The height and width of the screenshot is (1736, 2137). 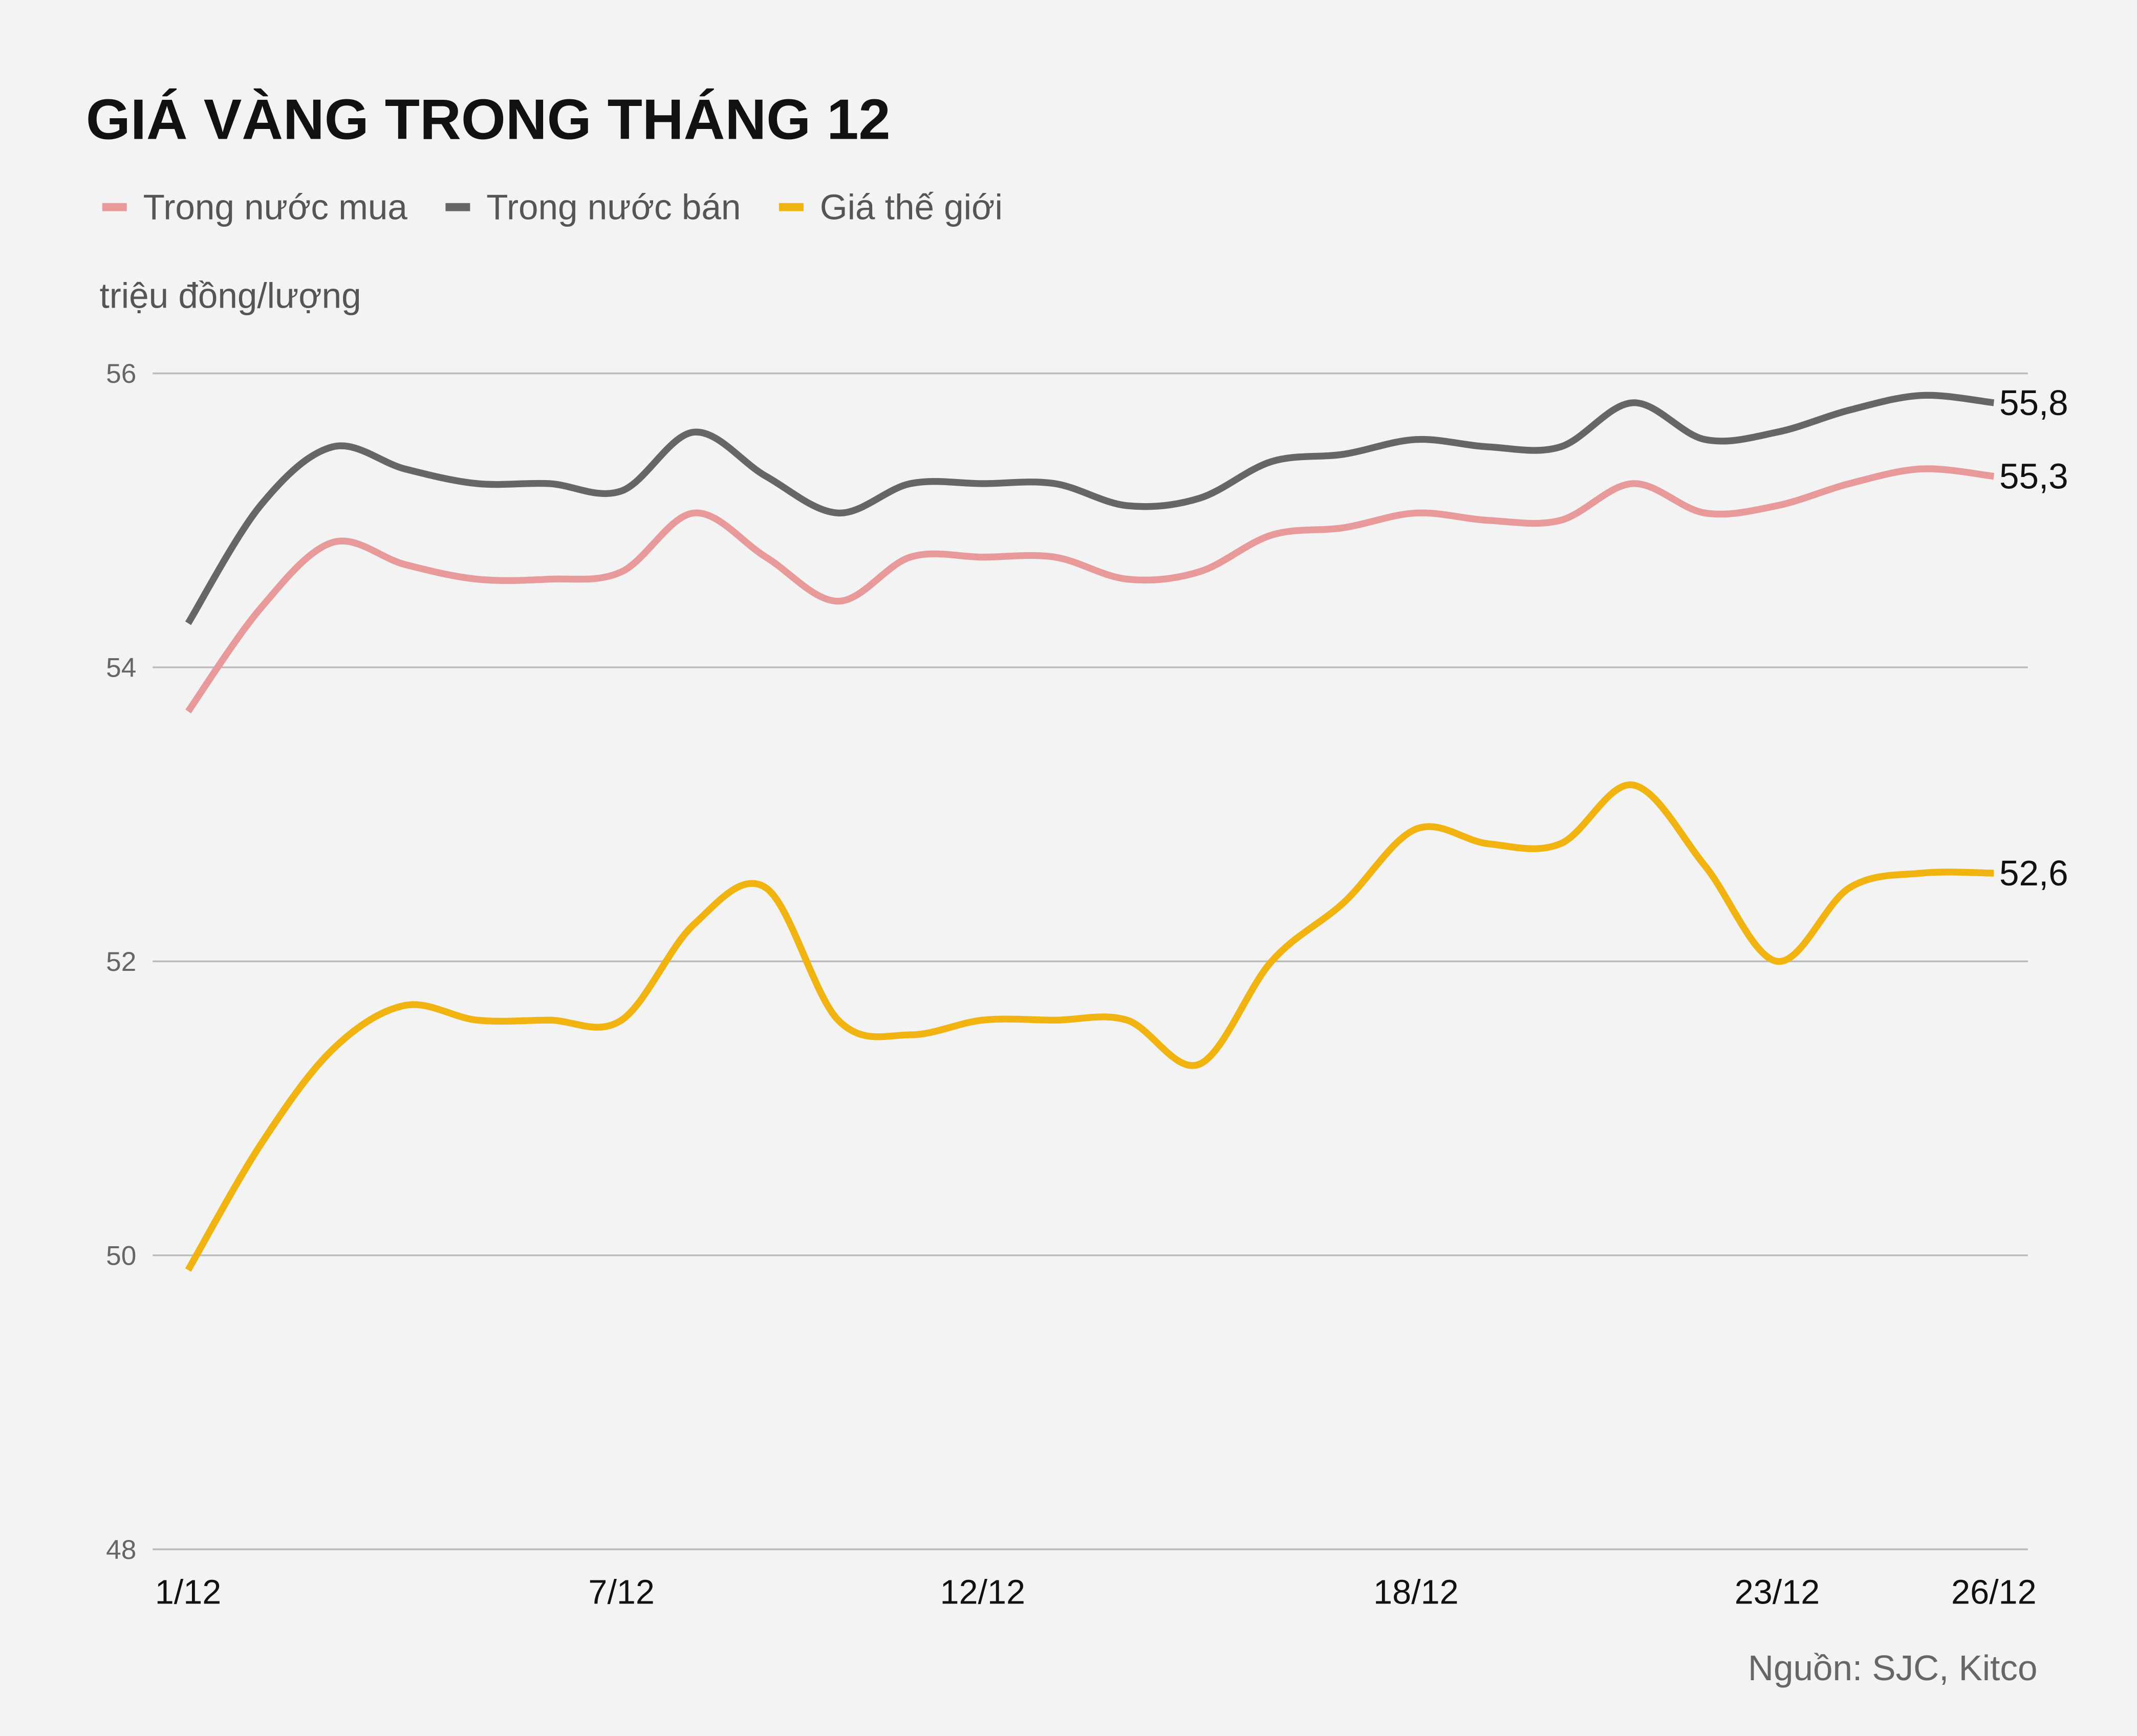 What do you see at coordinates (188, 1593) in the screenshot?
I see `x-tick-label: 1/12` at bounding box center [188, 1593].